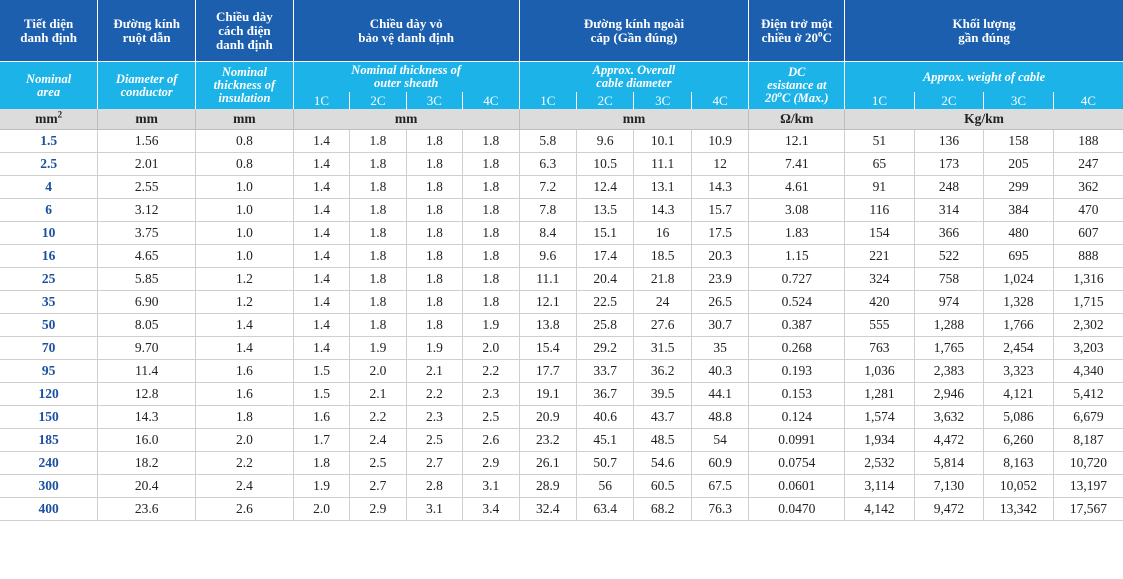 This screenshot has height=579, width=1123. What do you see at coordinates (548, 394) in the screenshot?
I see `table-cell: 19.1` at bounding box center [548, 394].